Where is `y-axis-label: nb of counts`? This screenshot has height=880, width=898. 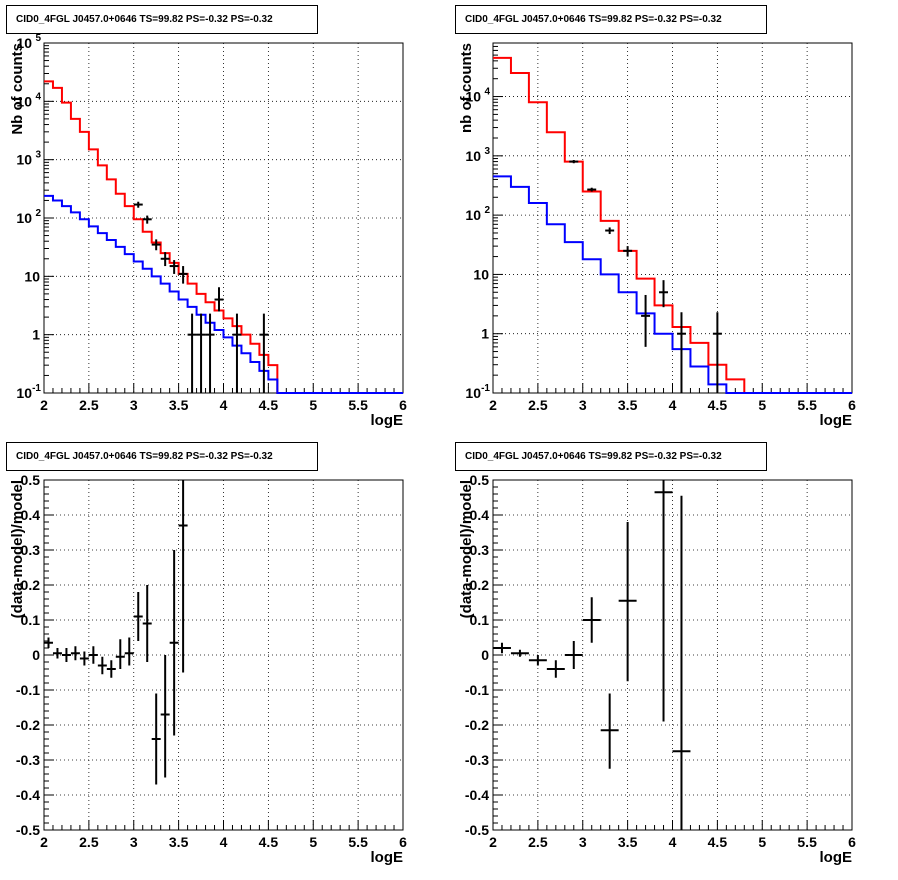 y-axis-label: nb of counts is located at coordinates (466, 88).